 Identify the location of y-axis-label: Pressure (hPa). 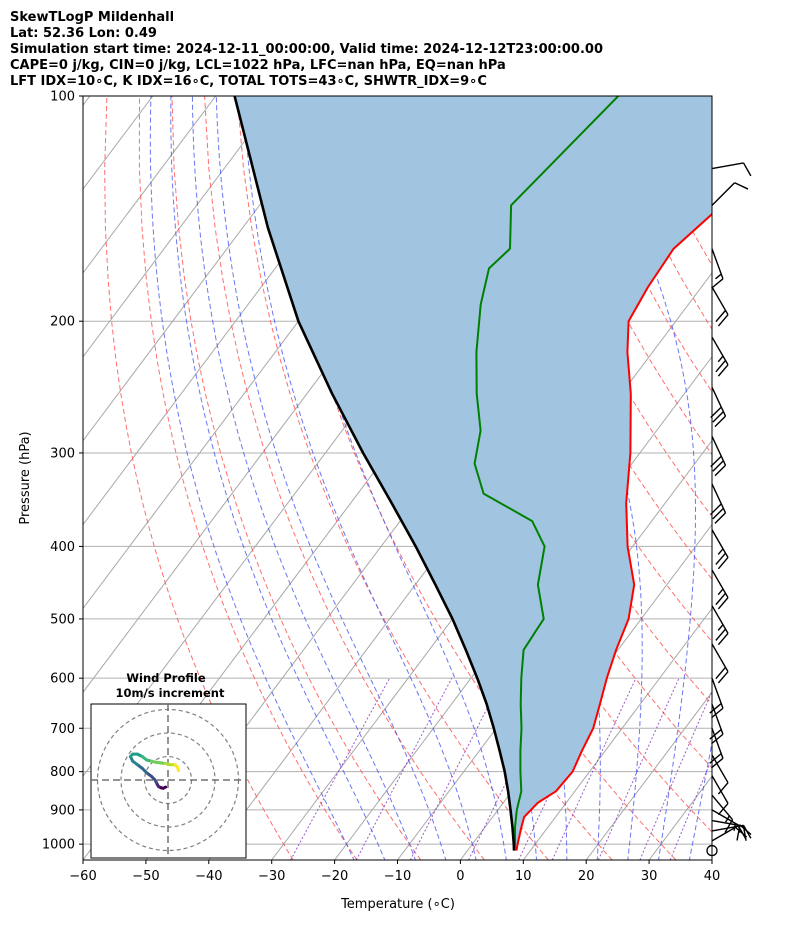
(25, 477).